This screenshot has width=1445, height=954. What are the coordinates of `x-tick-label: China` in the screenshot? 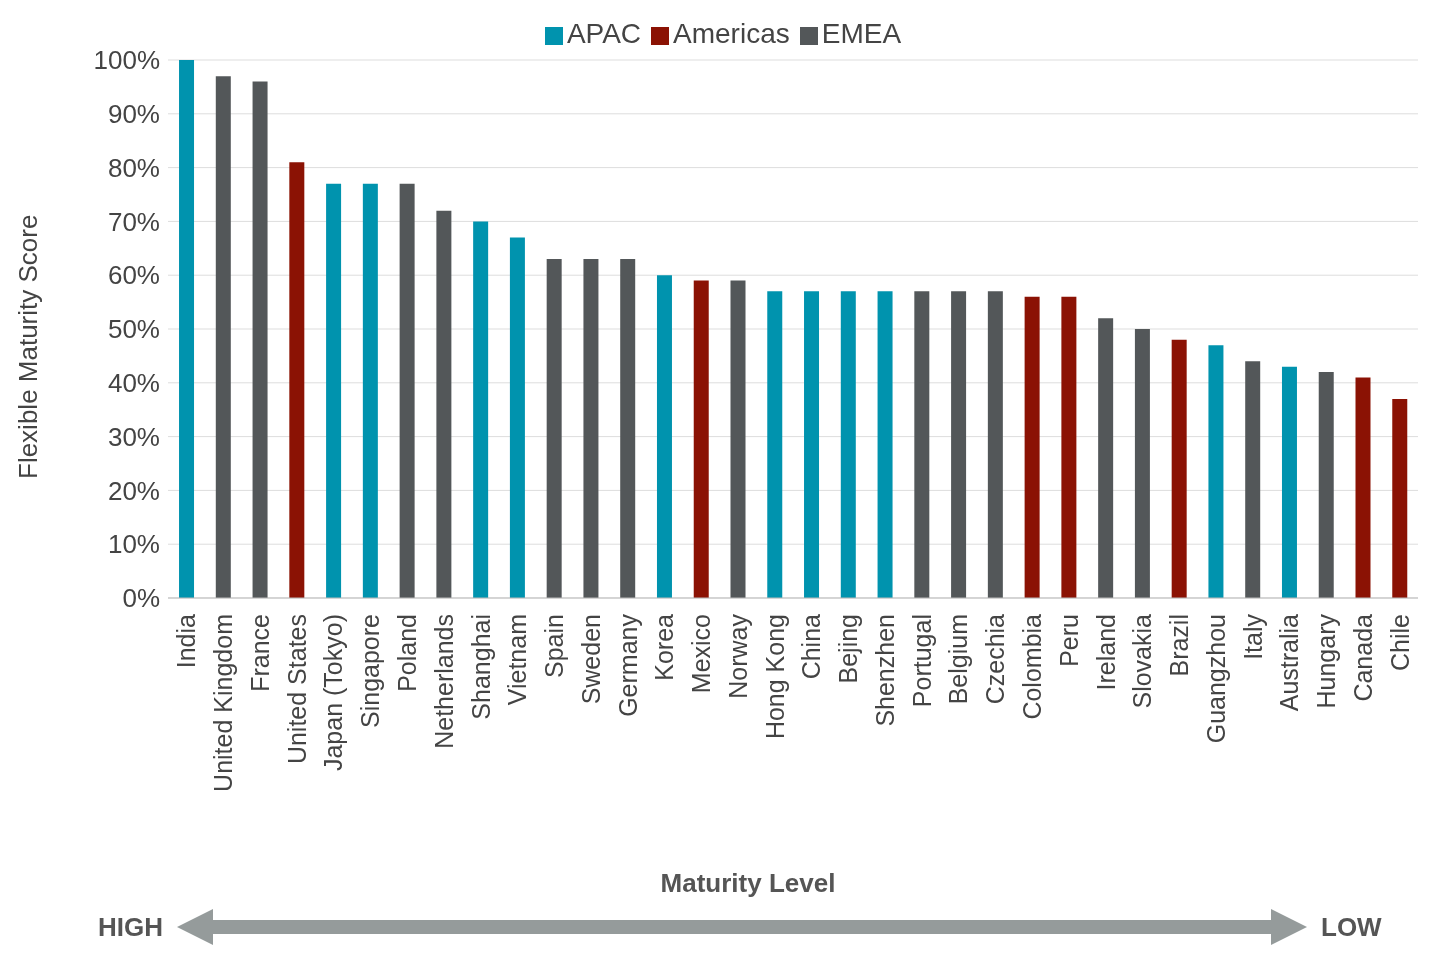 It's located at (811, 646).